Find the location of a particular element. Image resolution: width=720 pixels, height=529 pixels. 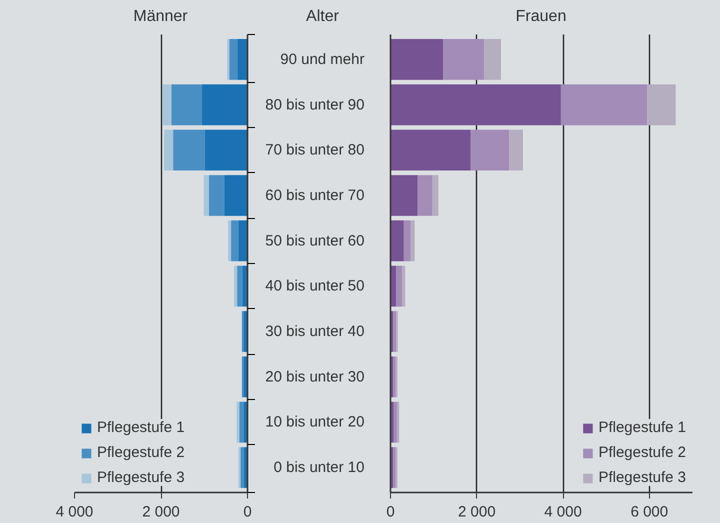

y-tick-label: 10 bis unter 20 is located at coordinates (315, 422).